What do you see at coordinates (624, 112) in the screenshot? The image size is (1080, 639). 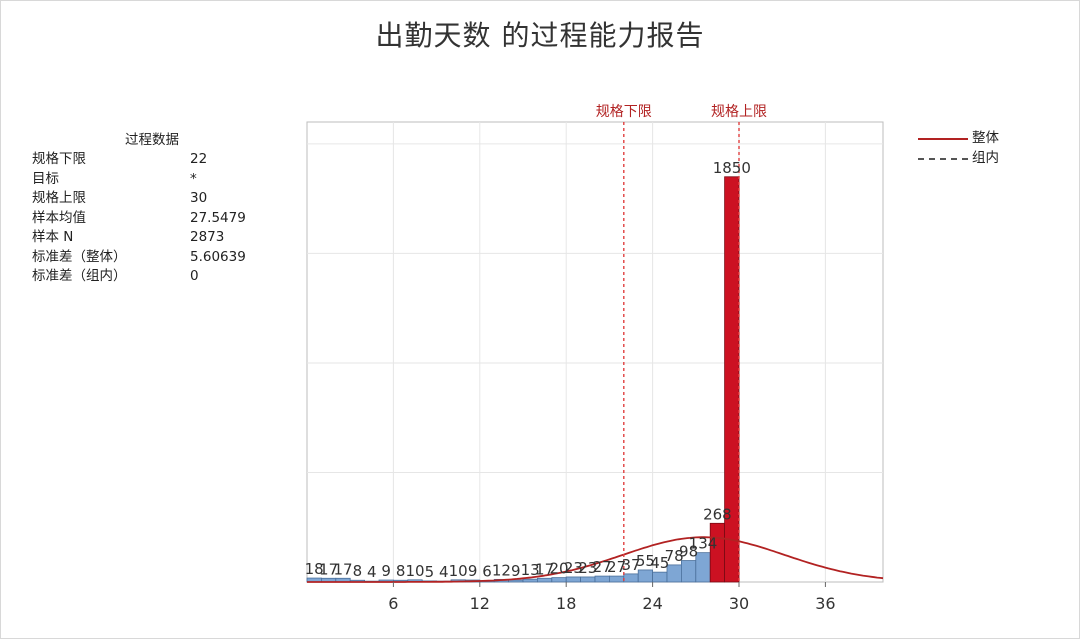 I see `lsl-label: 规格下限` at bounding box center [624, 112].